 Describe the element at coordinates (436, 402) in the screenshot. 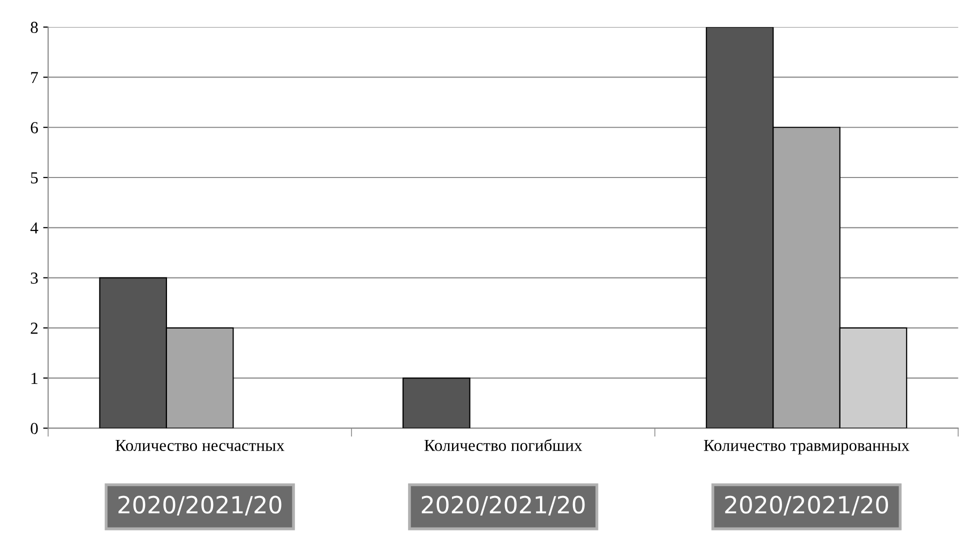

I see `bar` at that location.